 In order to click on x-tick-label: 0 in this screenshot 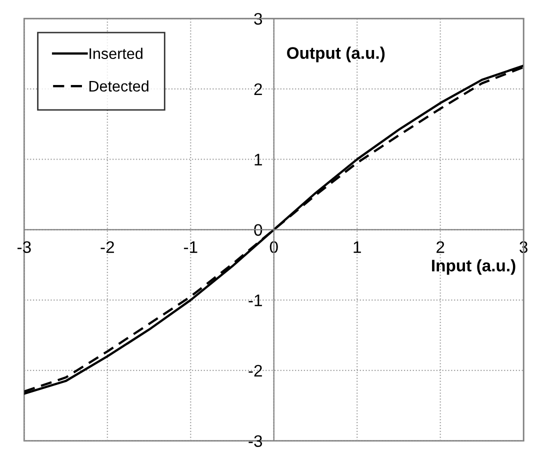, I will do `click(274, 247)`.